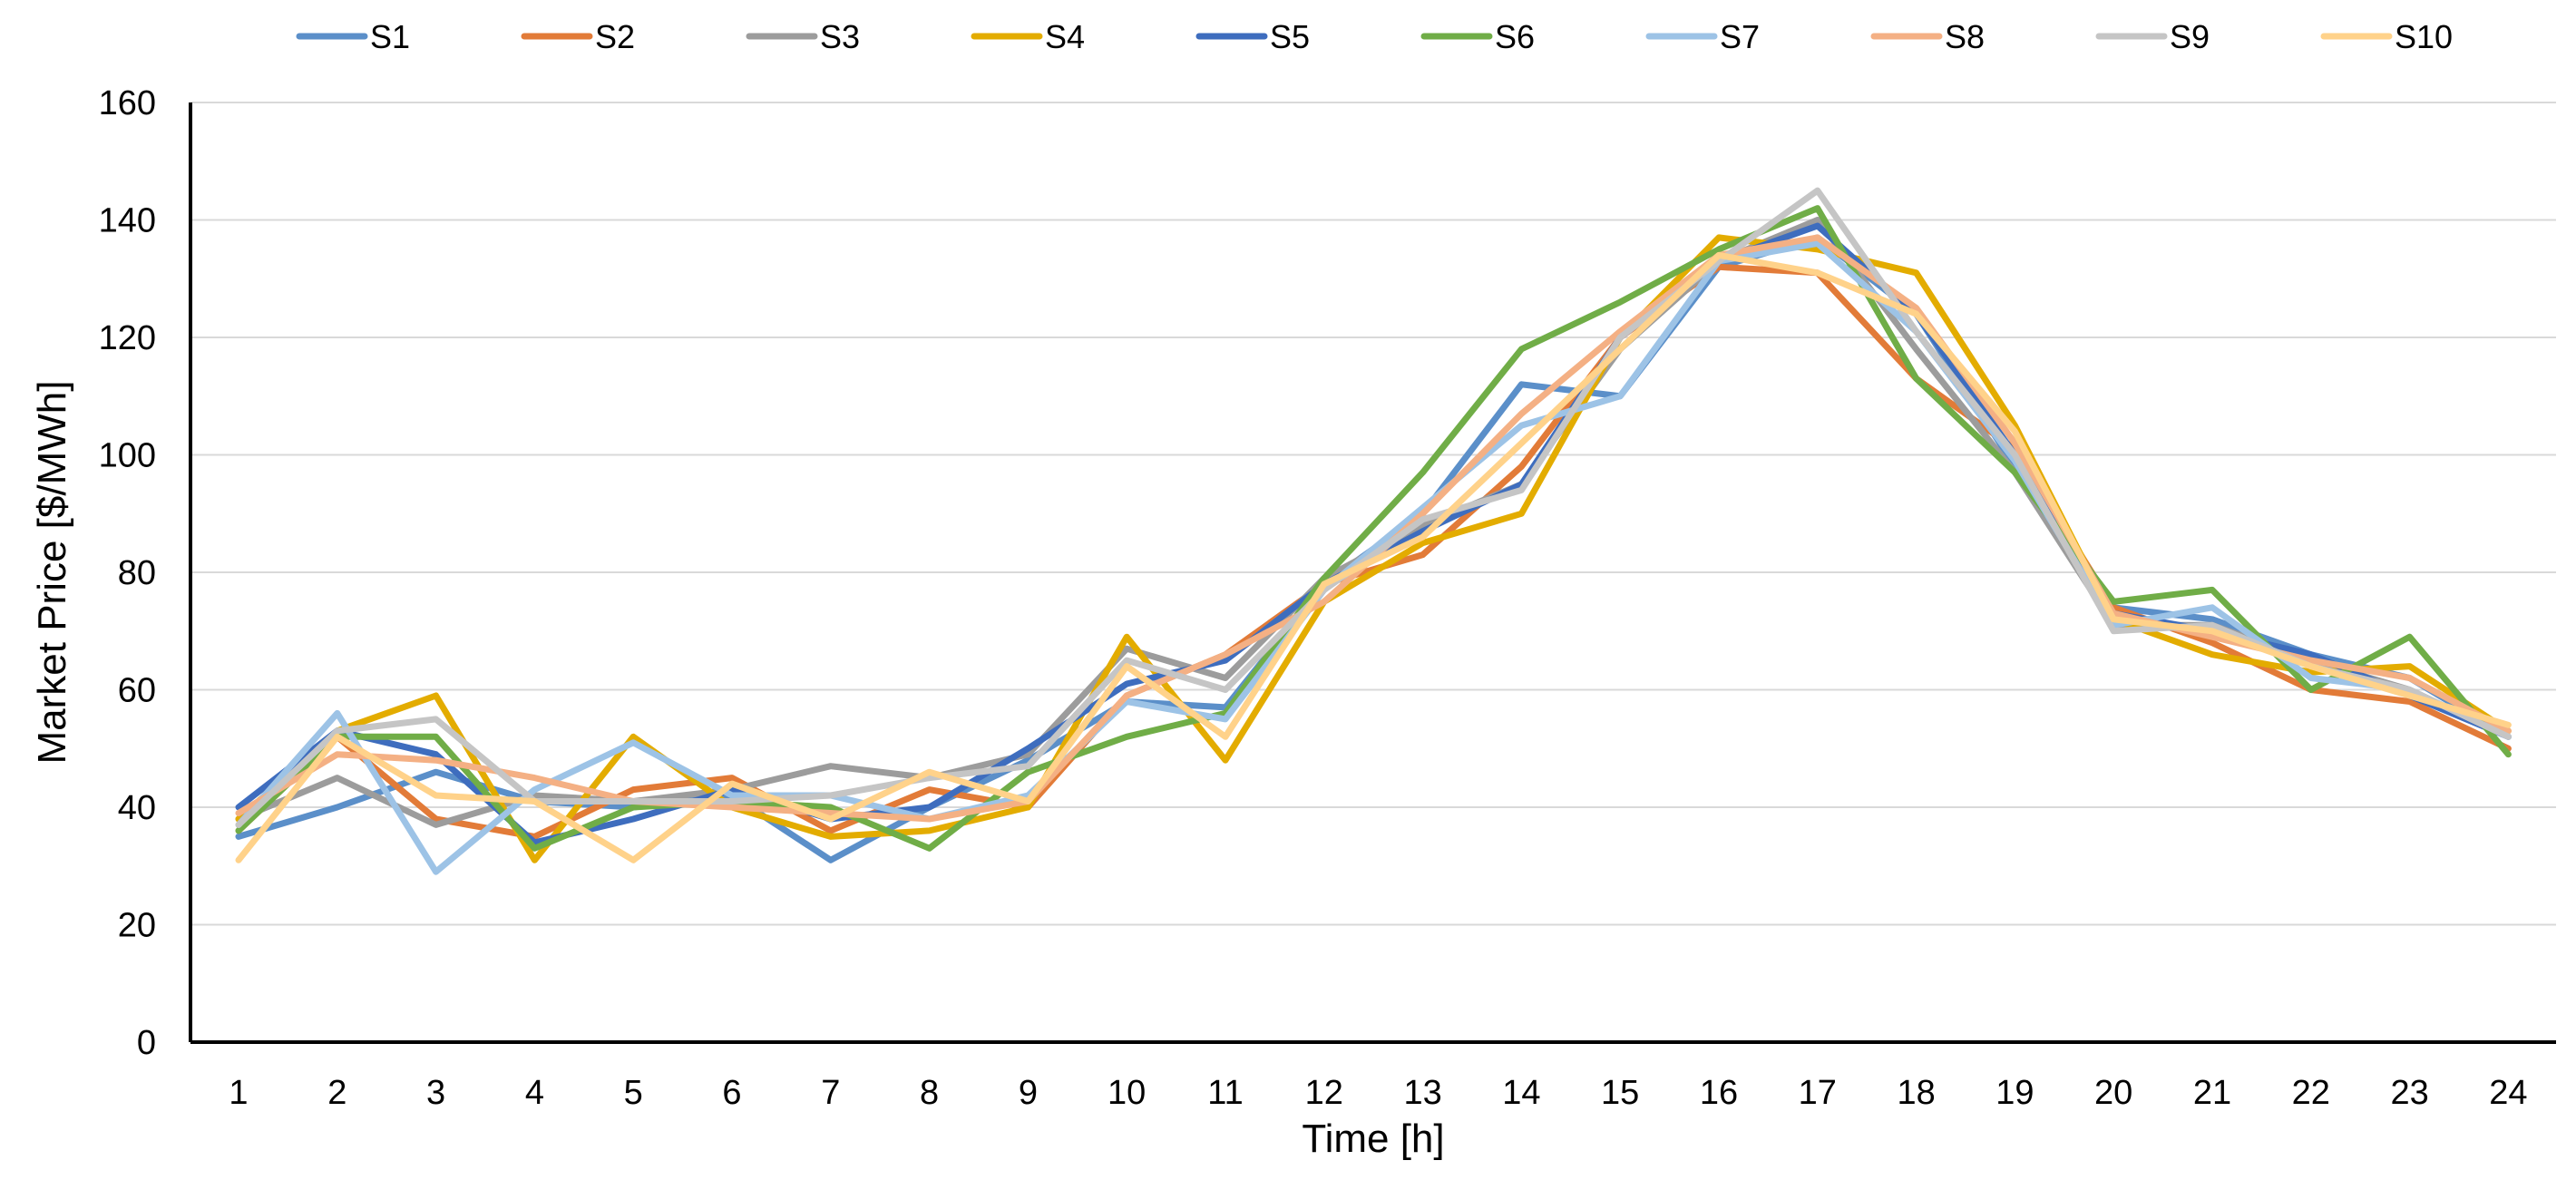 The width and height of the screenshot is (2576, 1180). Describe the element at coordinates (1126, 1093) in the screenshot. I see `x-tick-label: 10` at that location.